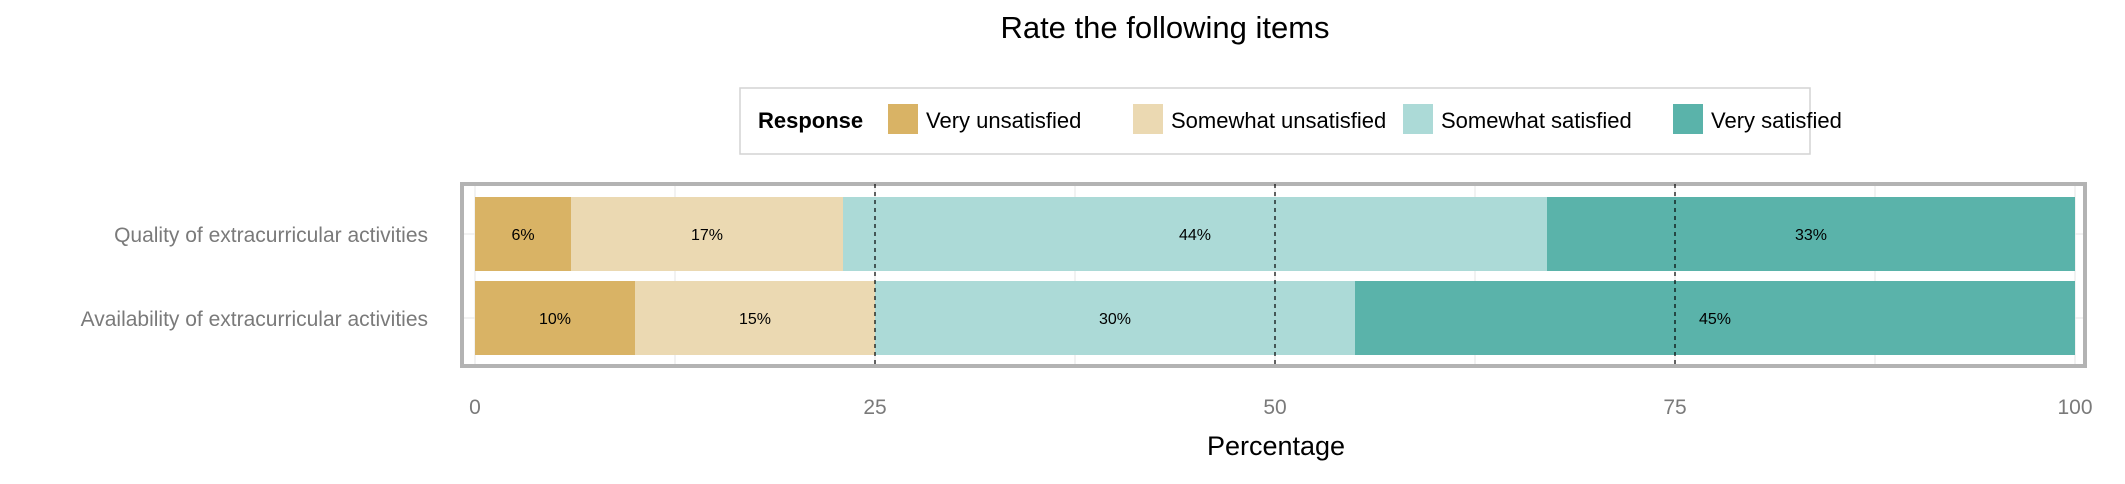 This screenshot has width=2125, height=484. I want to click on y-tick-label: Quality of extracurricular activities, so click(271, 235).